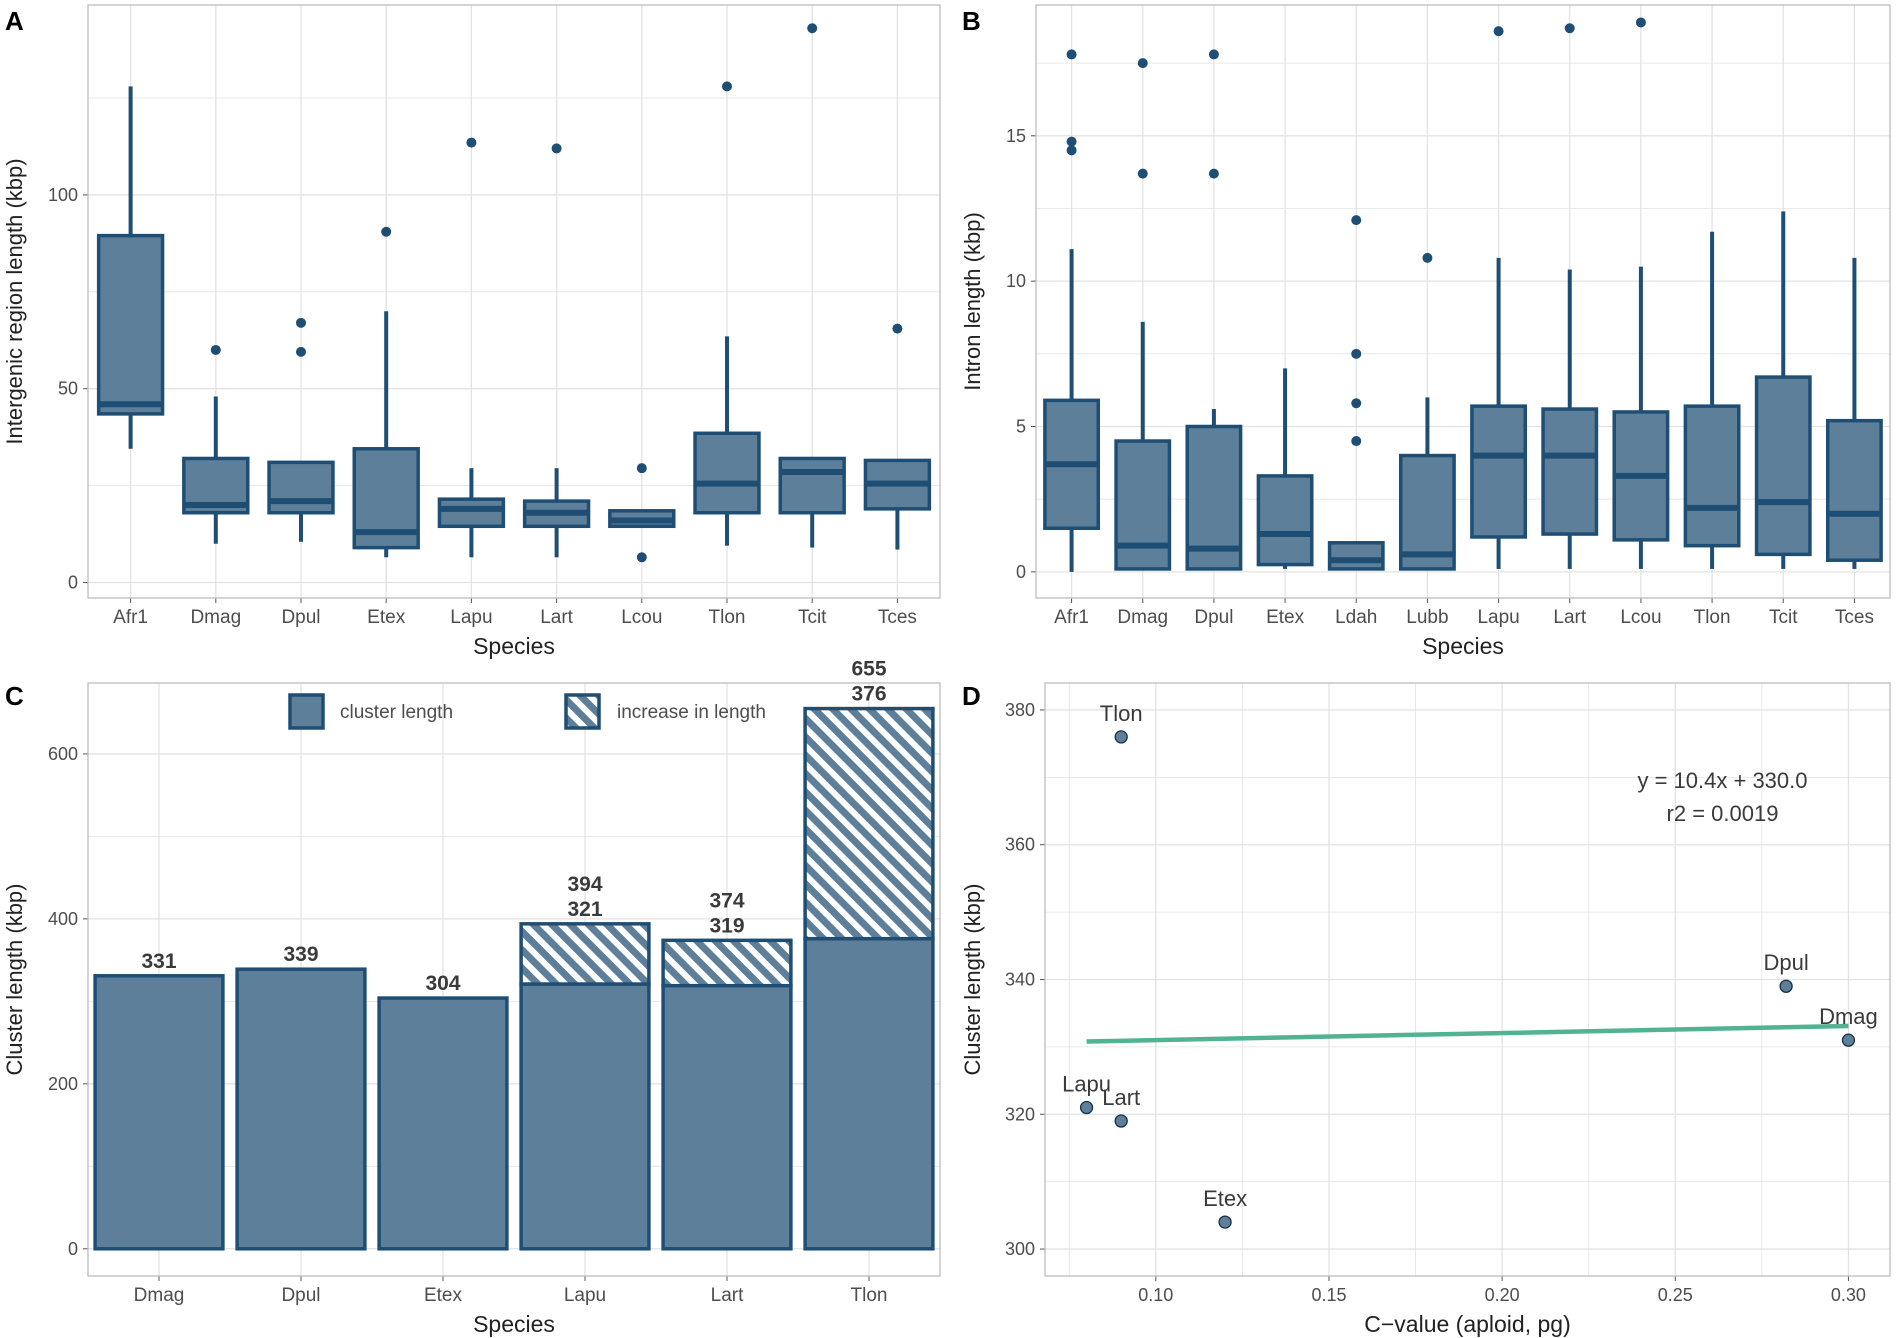 The image size is (1902, 1338). What do you see at coordinates (1020, 1249) in the screenshot?
I see `y-tick-label: 300` at bounding box center [1020, 1249].